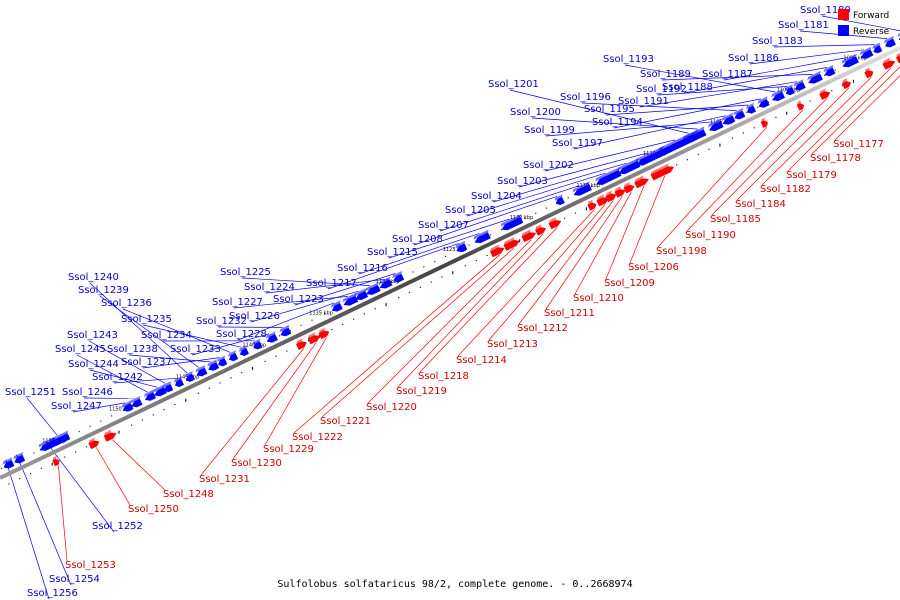  I want to click on gene-label-ssol-1221: Ssol_1221, so click(345, 421).